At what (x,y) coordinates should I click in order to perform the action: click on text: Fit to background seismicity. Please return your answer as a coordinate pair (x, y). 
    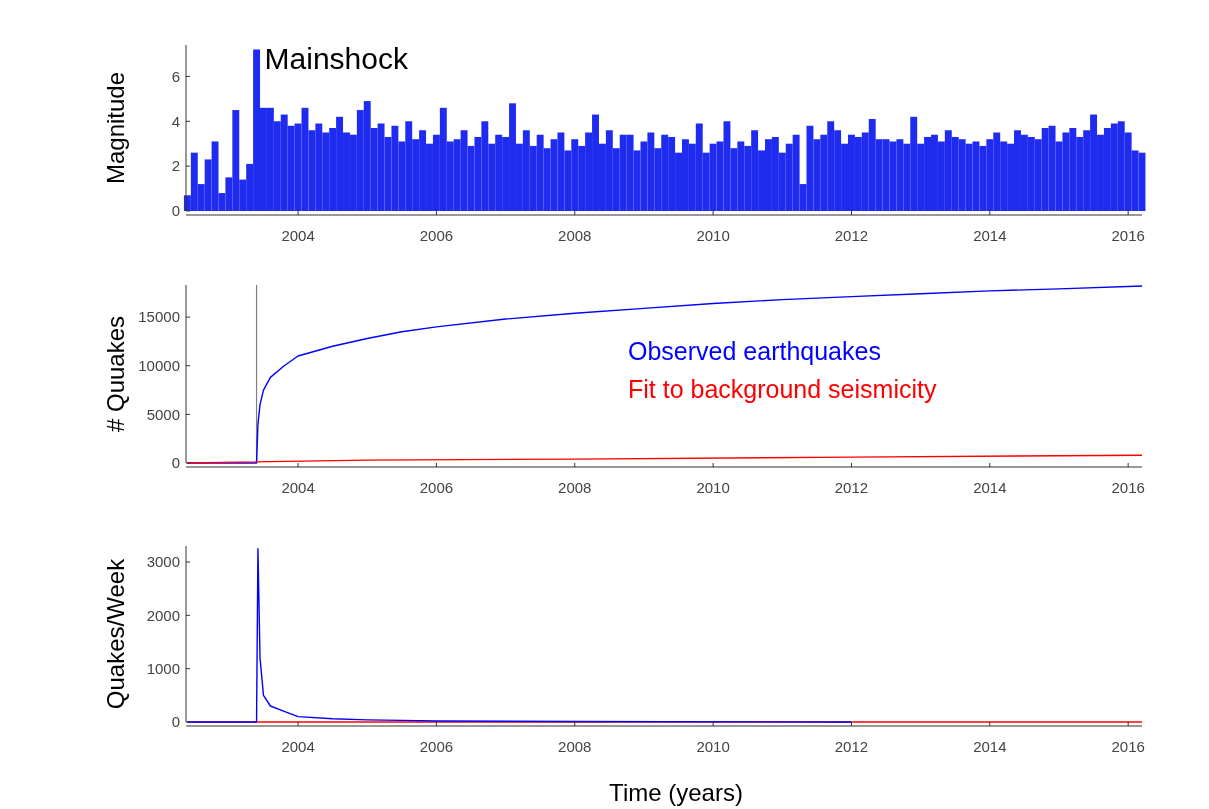
    Looking at the image, I should click on (782, 389).